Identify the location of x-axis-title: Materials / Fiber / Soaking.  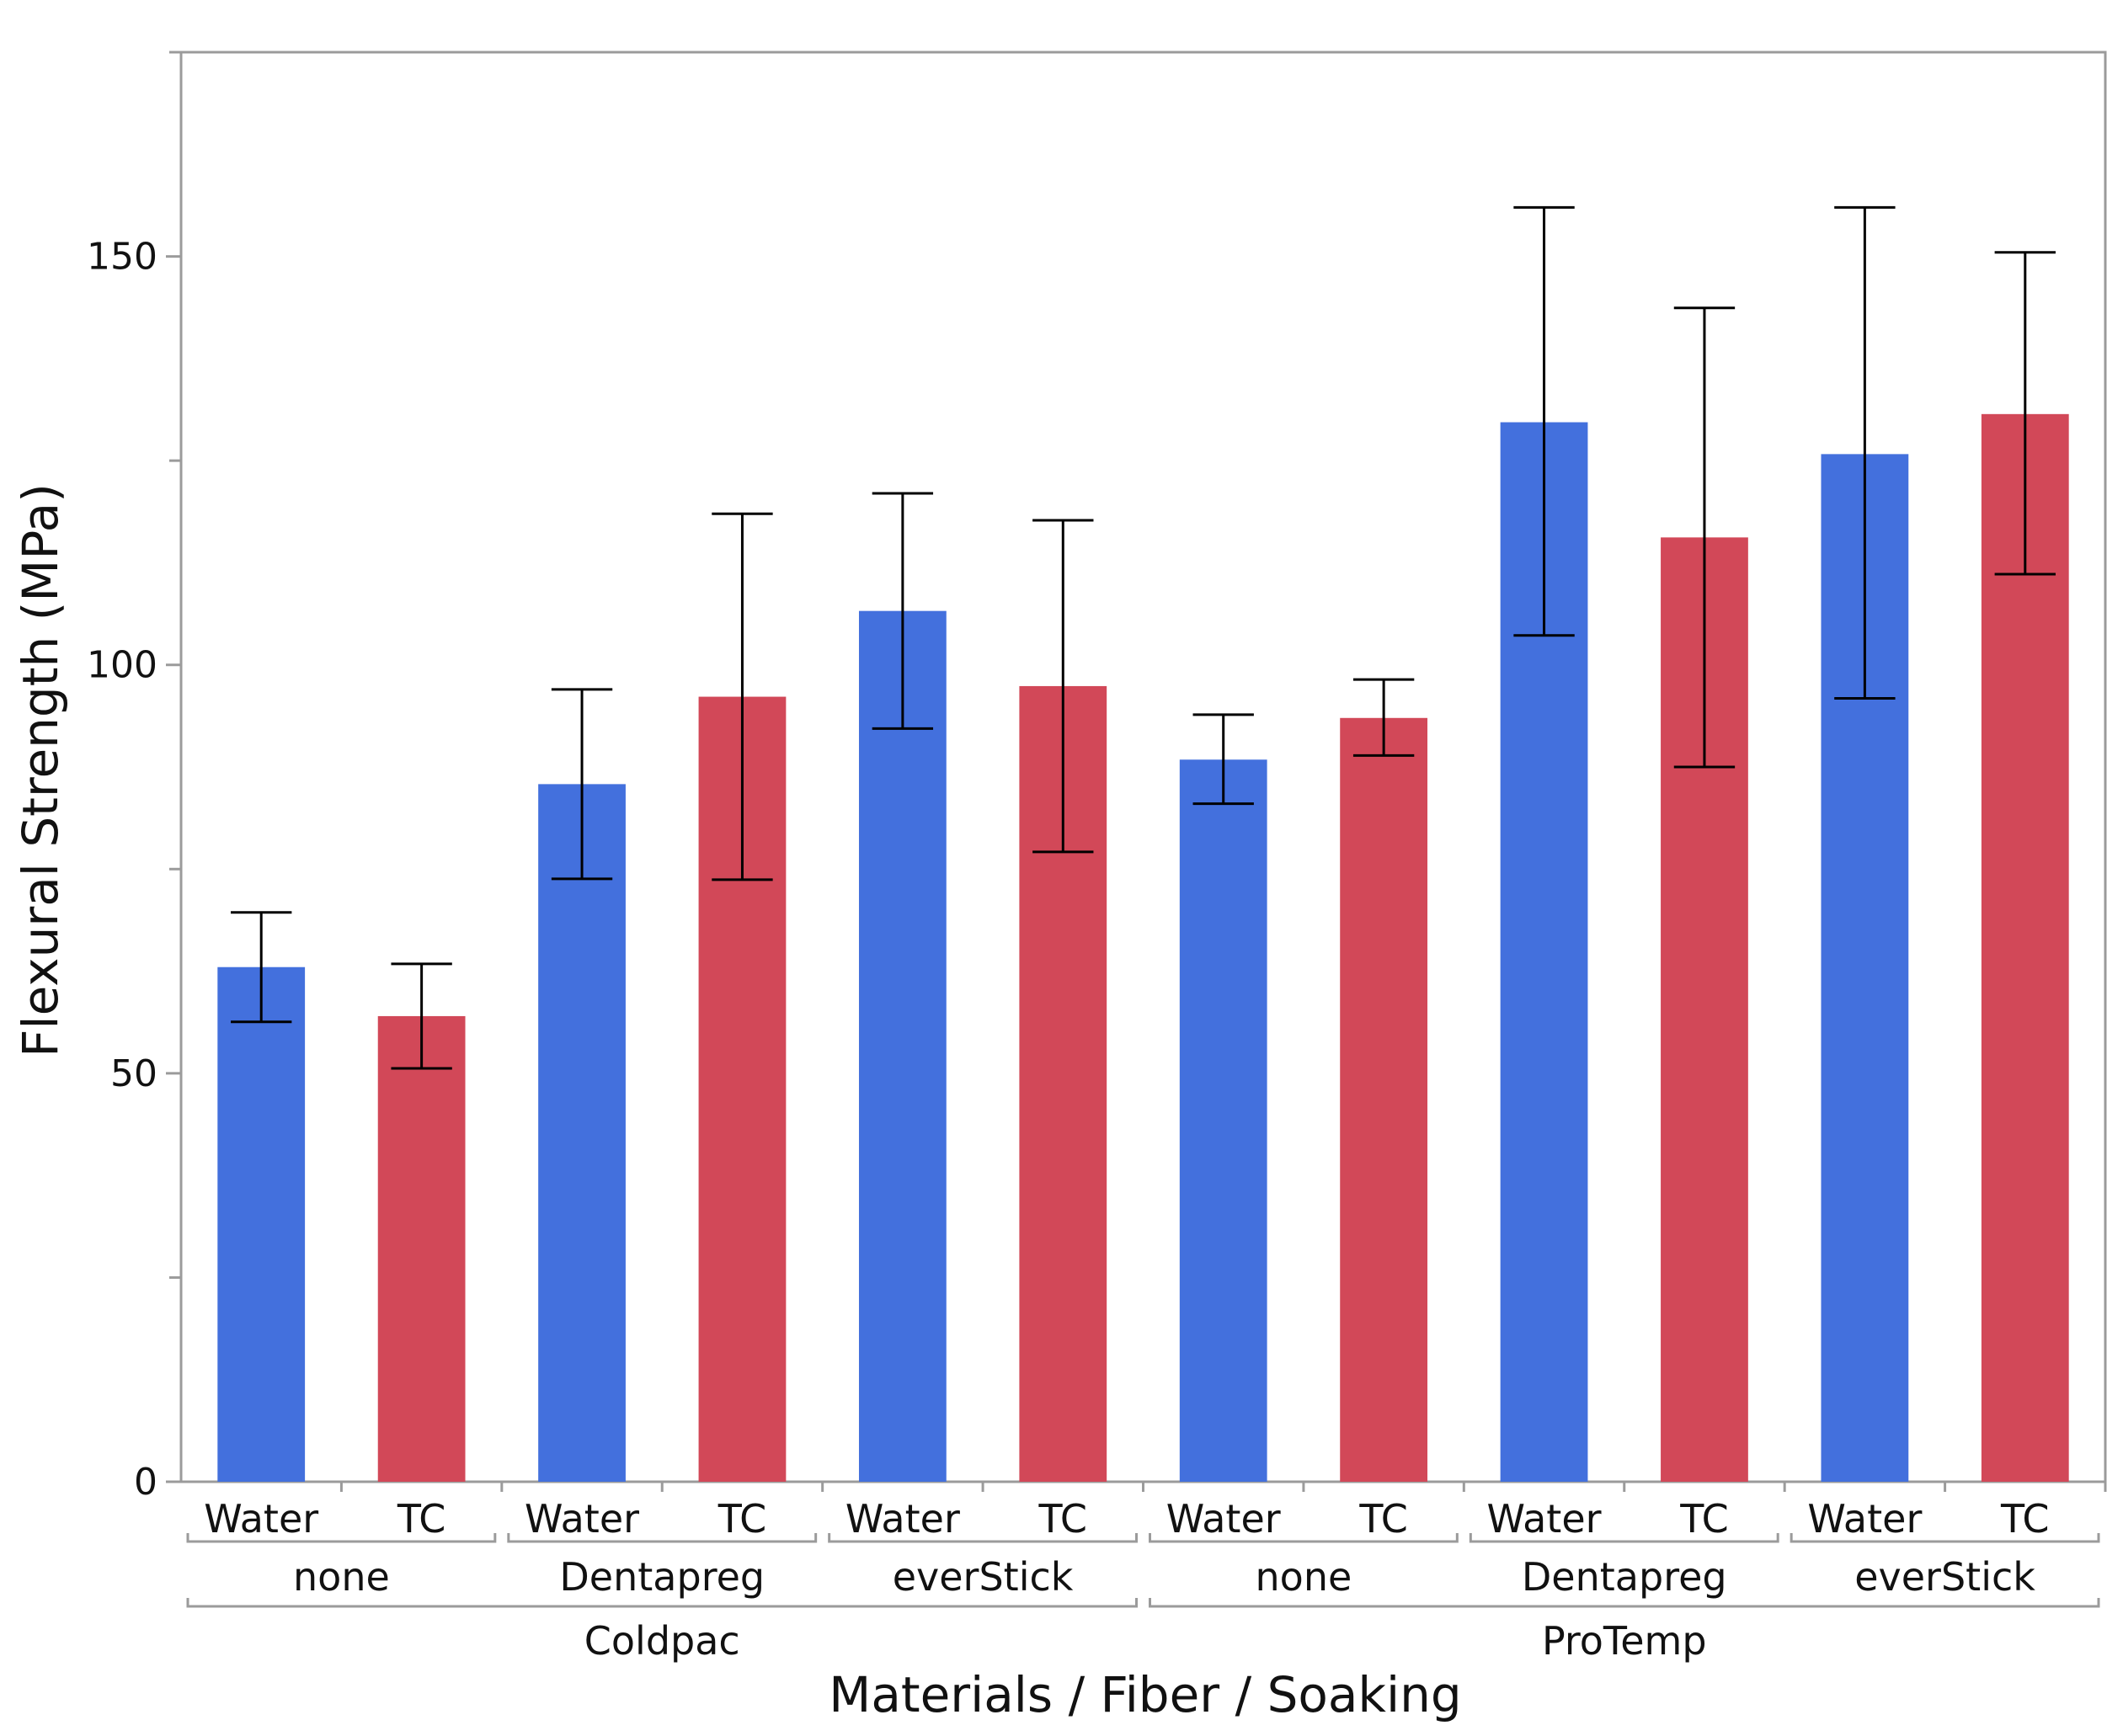
(1145, 1694).